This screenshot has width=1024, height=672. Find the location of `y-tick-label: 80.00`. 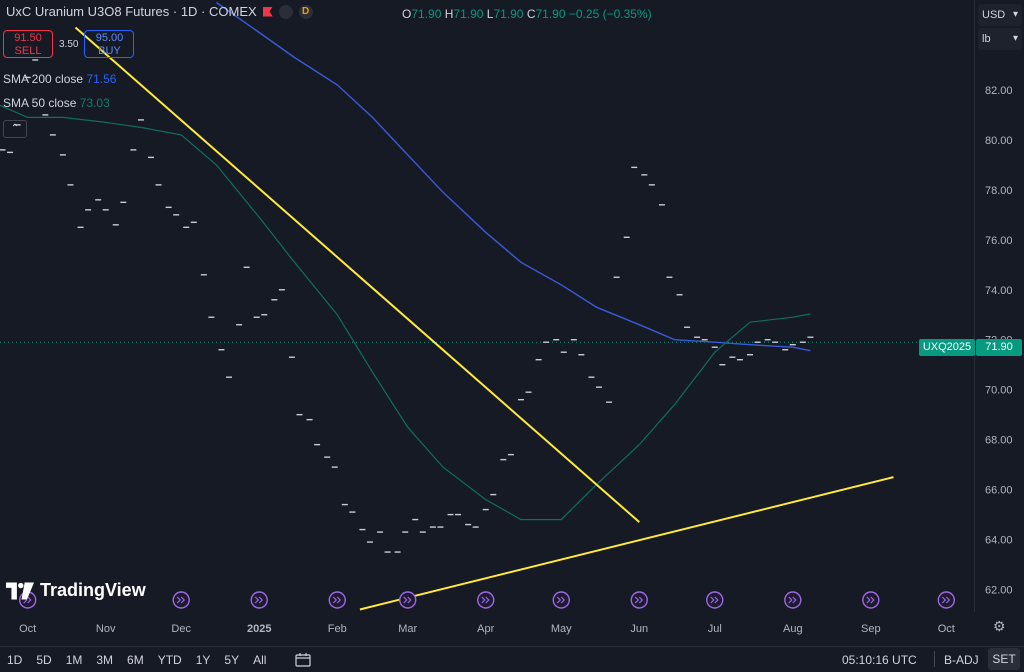

y-tick-label: 80.00 is located at coordinates (999, 141).